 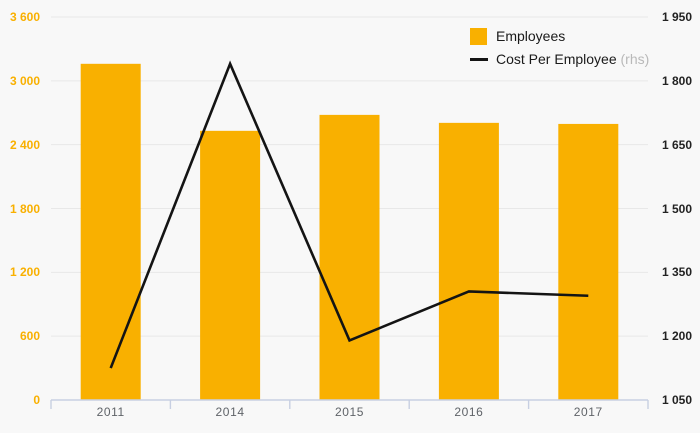 I want to click on right-axis-tick-label: 1 050, so click(x=677, y=400).